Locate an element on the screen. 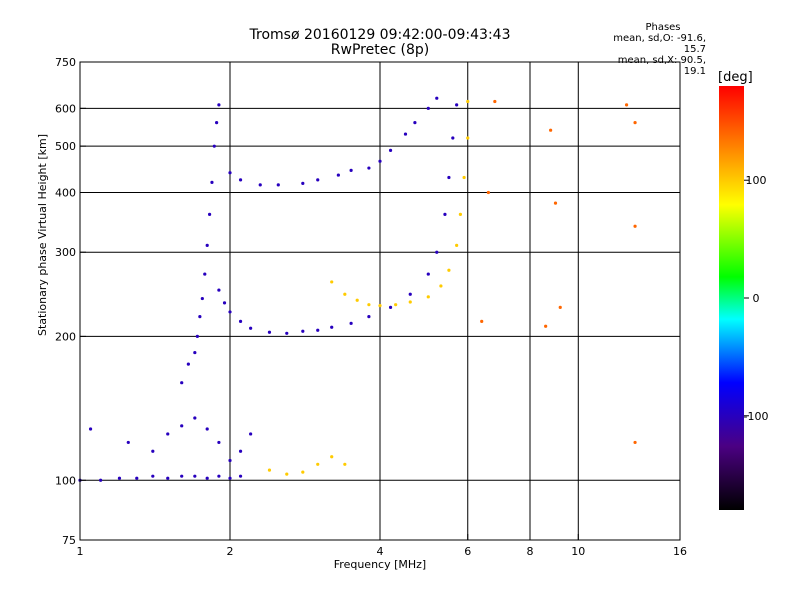 The height and width of the screenshot is (600, 800). colorbar-tick-label: 0 is located at coordinates (756, 298).